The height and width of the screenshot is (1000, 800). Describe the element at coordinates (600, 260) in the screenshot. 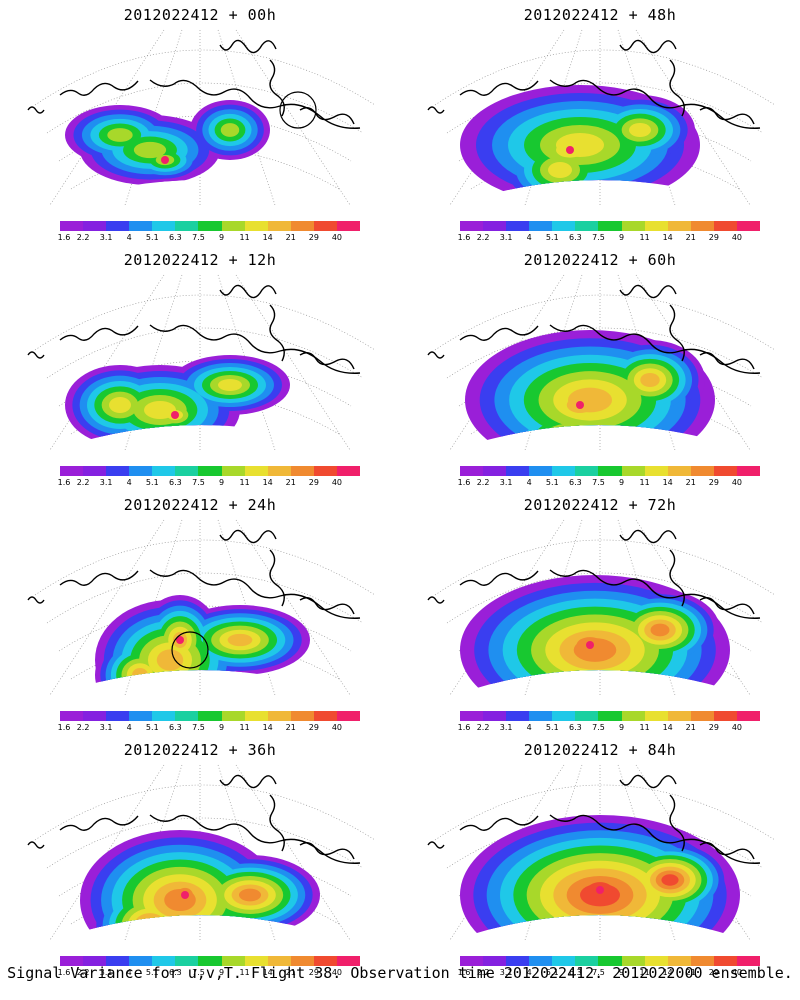

I see `panel-title: 2012022412 + 60h` at that location.